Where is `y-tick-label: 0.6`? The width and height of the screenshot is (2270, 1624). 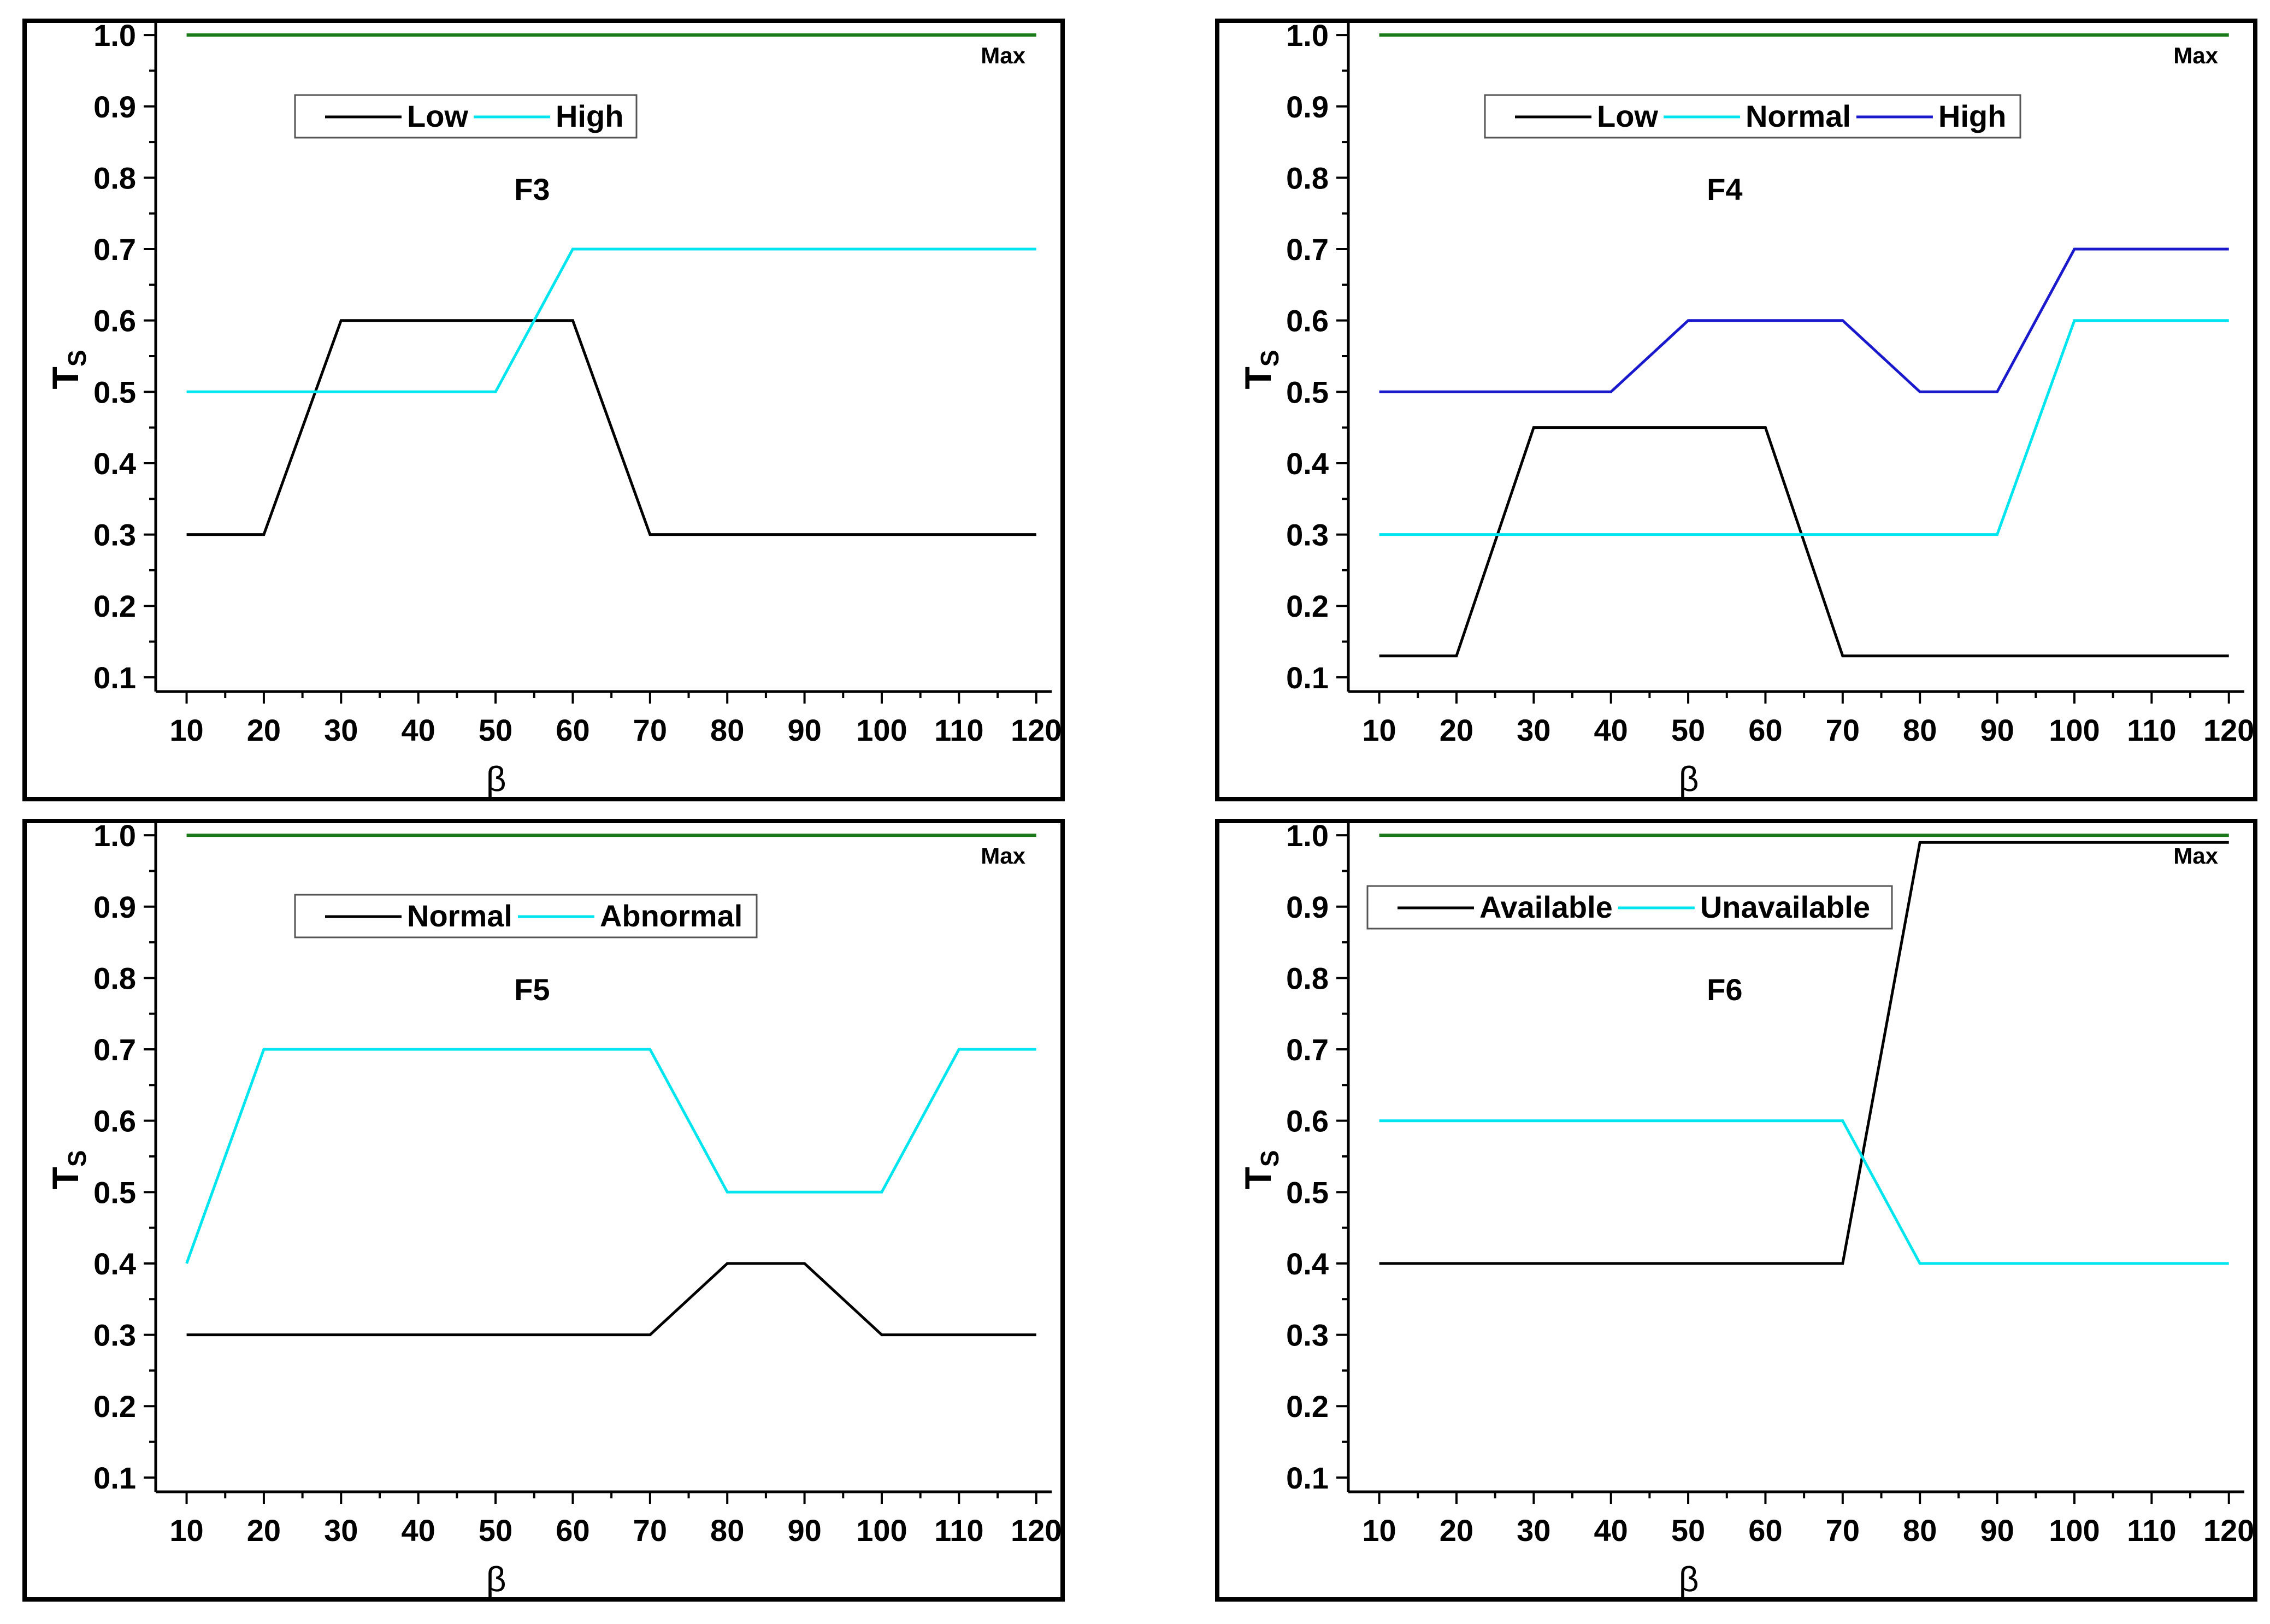 y-tick-label: 0.6 is located at coordinates (1307, 321).